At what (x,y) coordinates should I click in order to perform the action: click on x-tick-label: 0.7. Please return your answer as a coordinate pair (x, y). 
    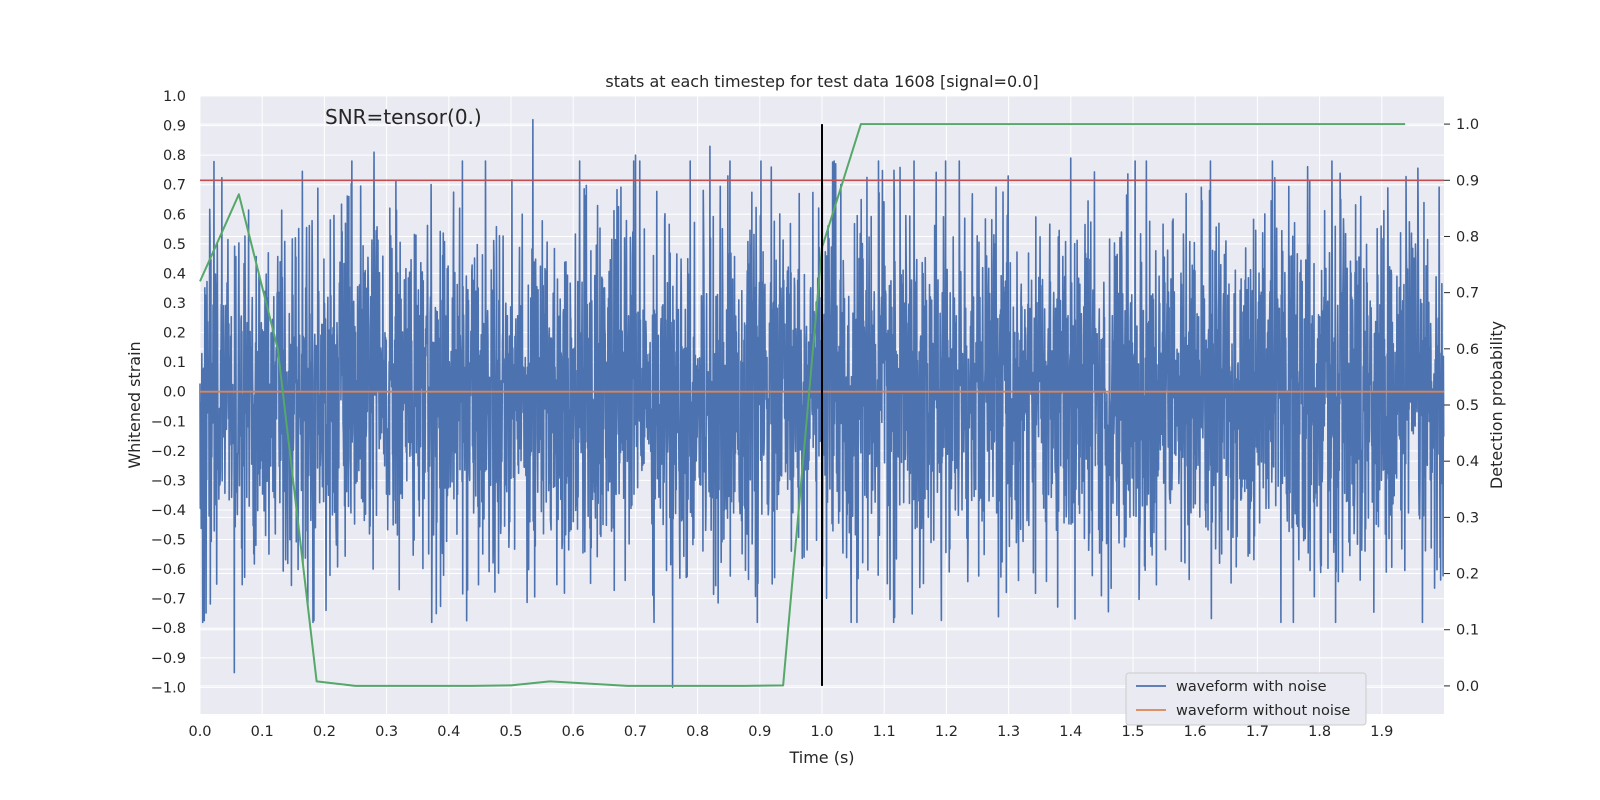
    Looking at the image, I should click on (635, 732).